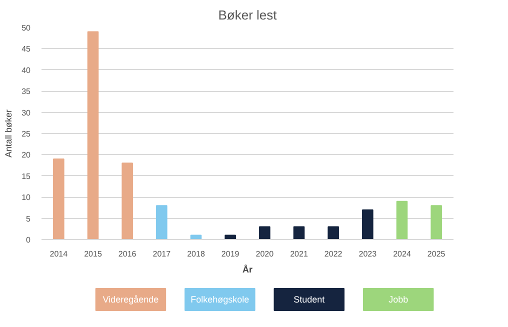  What do you see at coordinates (93, 254) in the screenshot?
I see `x-tick-label: 2015` at bounding box center [93, 254].